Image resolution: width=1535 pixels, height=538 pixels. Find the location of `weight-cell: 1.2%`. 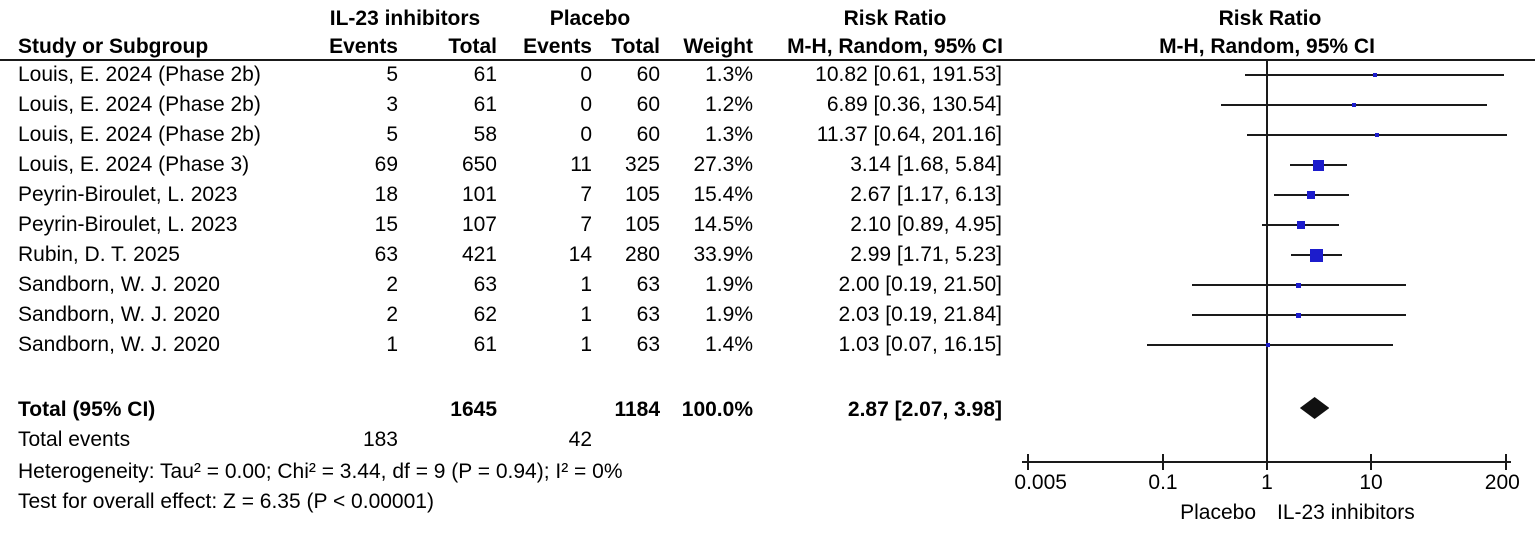

weight-cell: 1.2% is located at coordinates (729, 104).